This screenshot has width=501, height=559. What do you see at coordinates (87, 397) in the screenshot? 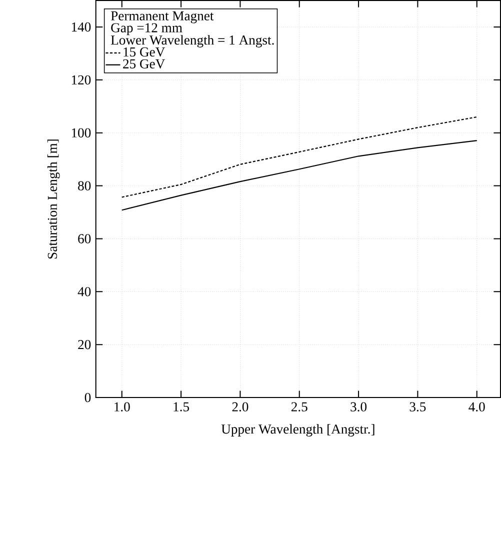
I see `y-tick-label: 0` at bounding box center [87, 397].